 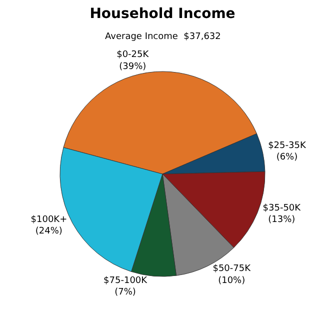 What do you see at coordinates (132, 67) in the screenshot?
I see `data-label: (39%)` at bounding box center [132, 67].